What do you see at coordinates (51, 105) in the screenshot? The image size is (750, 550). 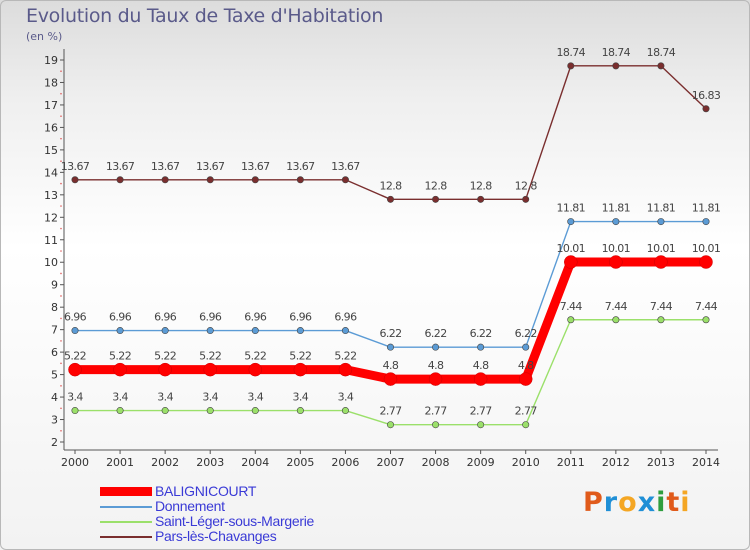 I see `y-tick-label: 17` at bounding box center [51, 105].